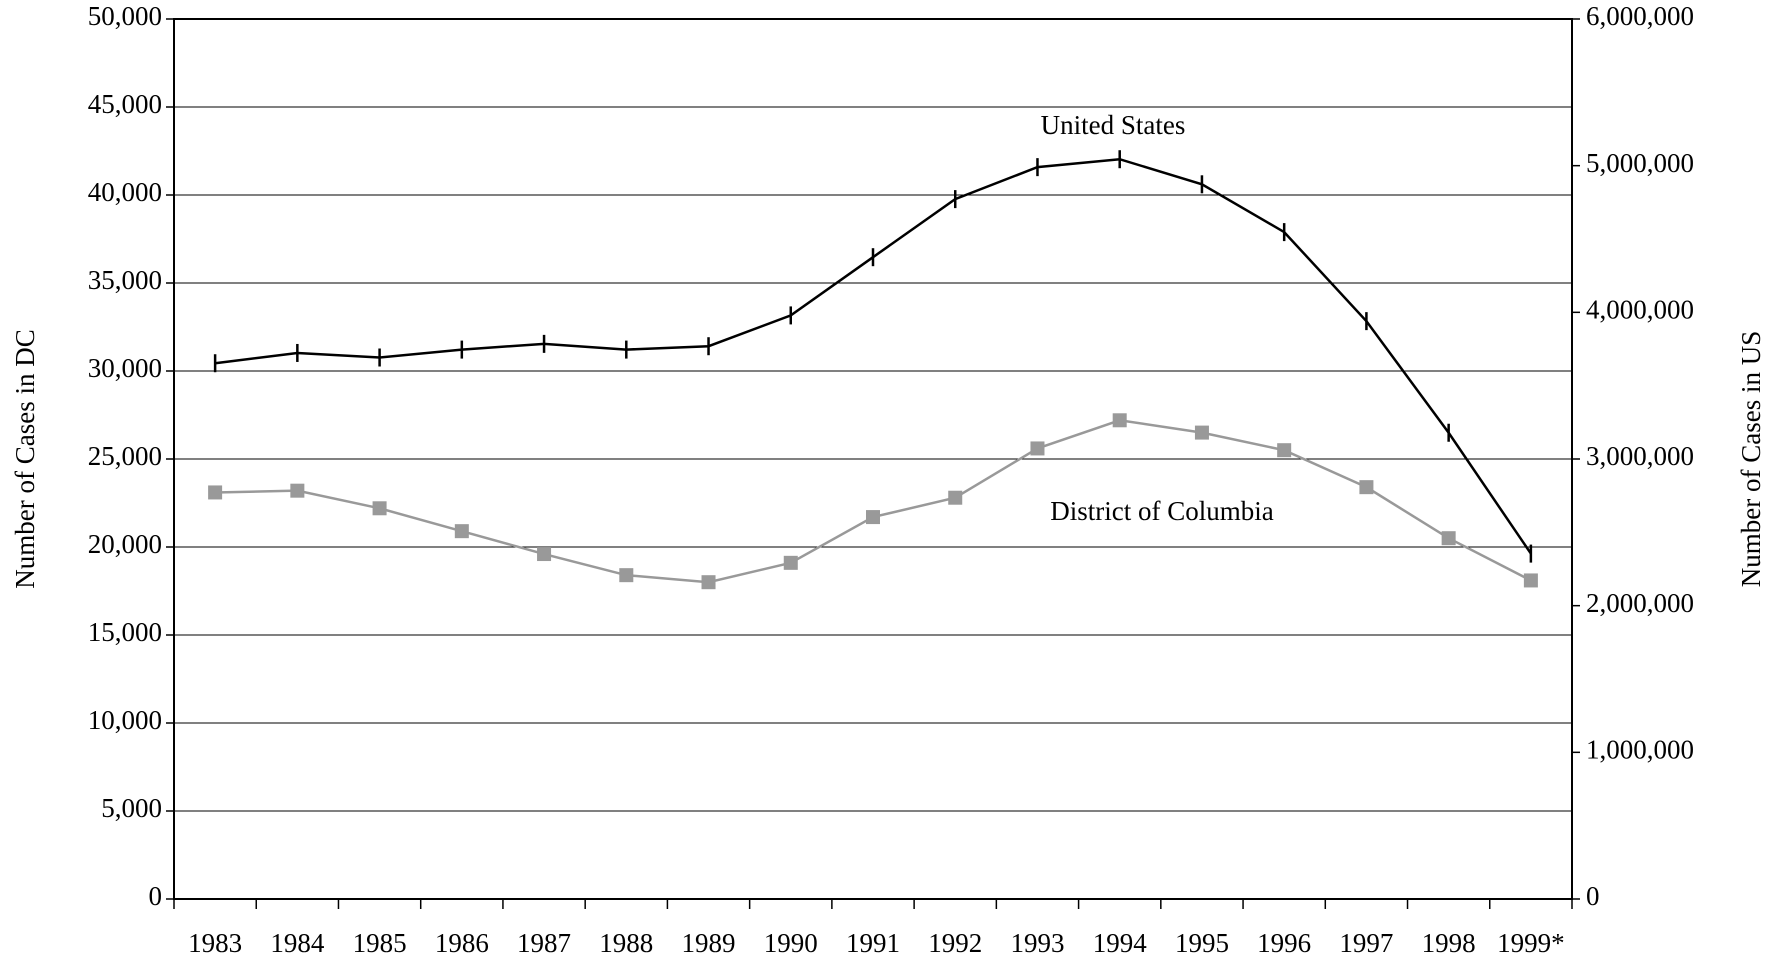 This screenshot has width=1778, height=961. I want to click on y-tick-label: 35,000, so click(125, 280).